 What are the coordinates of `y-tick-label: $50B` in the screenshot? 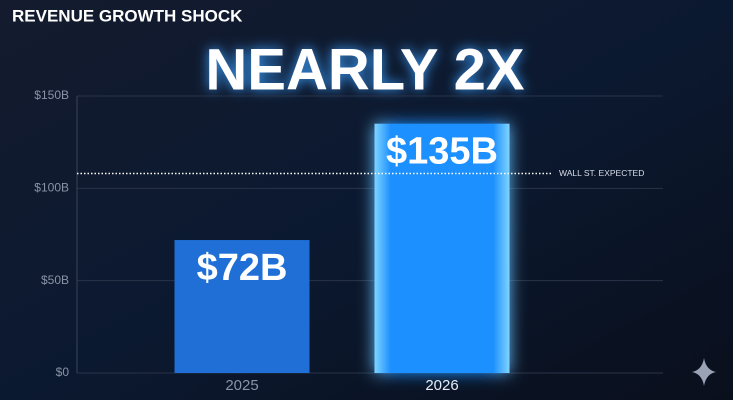 It's located at (55, 280).